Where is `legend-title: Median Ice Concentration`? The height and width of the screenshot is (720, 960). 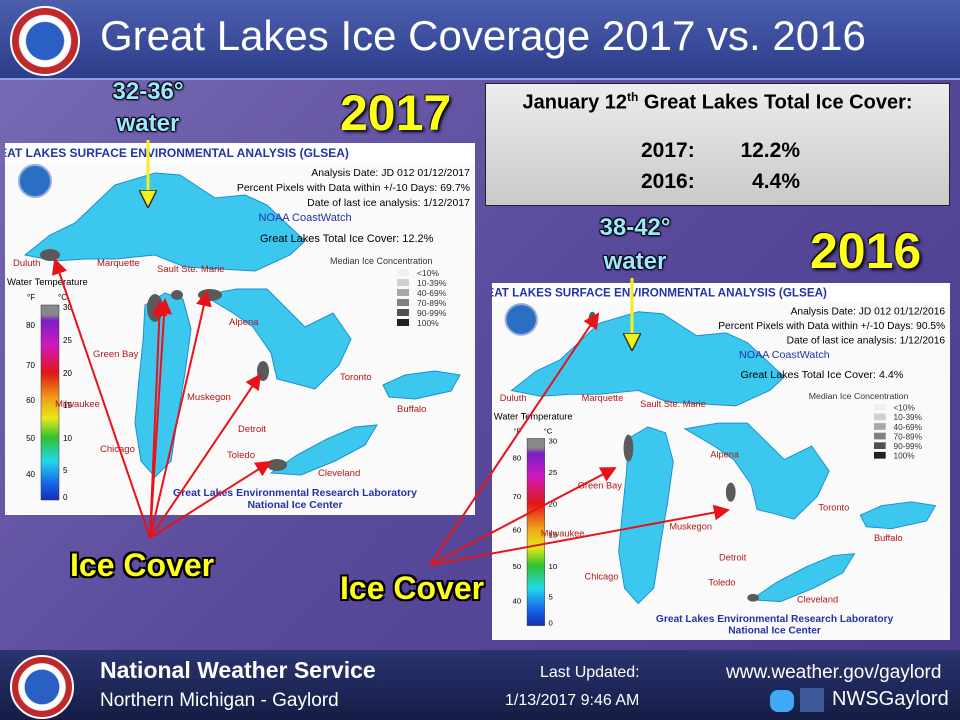
legend-title: Median Ice Concentration is located at coordinates (859, 396).